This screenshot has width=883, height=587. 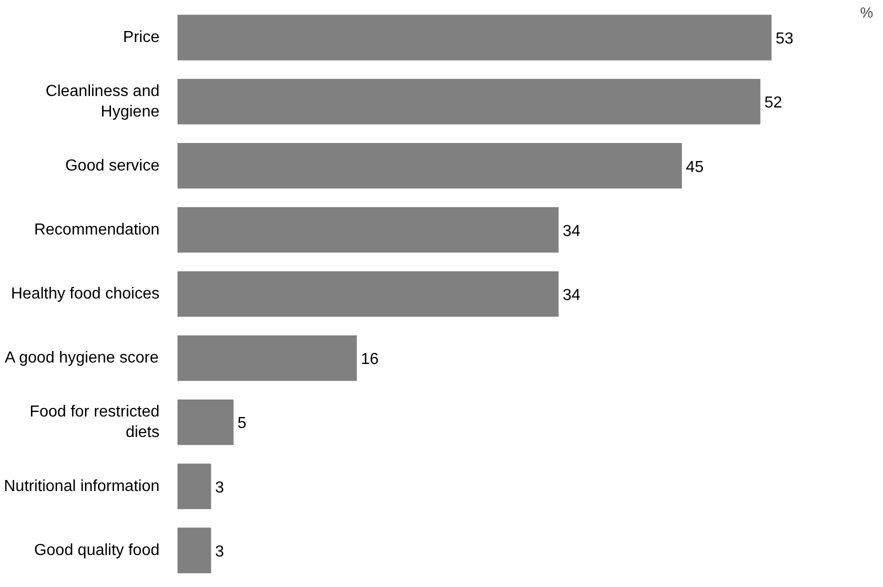 I want to click on y-tick-label: Nutritional information, so click(x=82, y=486).